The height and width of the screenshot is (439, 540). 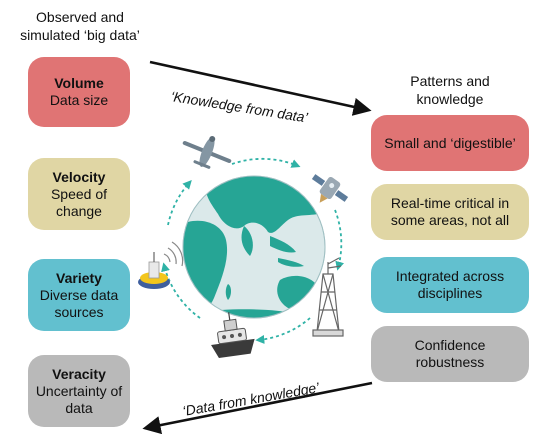 I want to click on velocity-title: Velocity, so click(x=79, y=176).